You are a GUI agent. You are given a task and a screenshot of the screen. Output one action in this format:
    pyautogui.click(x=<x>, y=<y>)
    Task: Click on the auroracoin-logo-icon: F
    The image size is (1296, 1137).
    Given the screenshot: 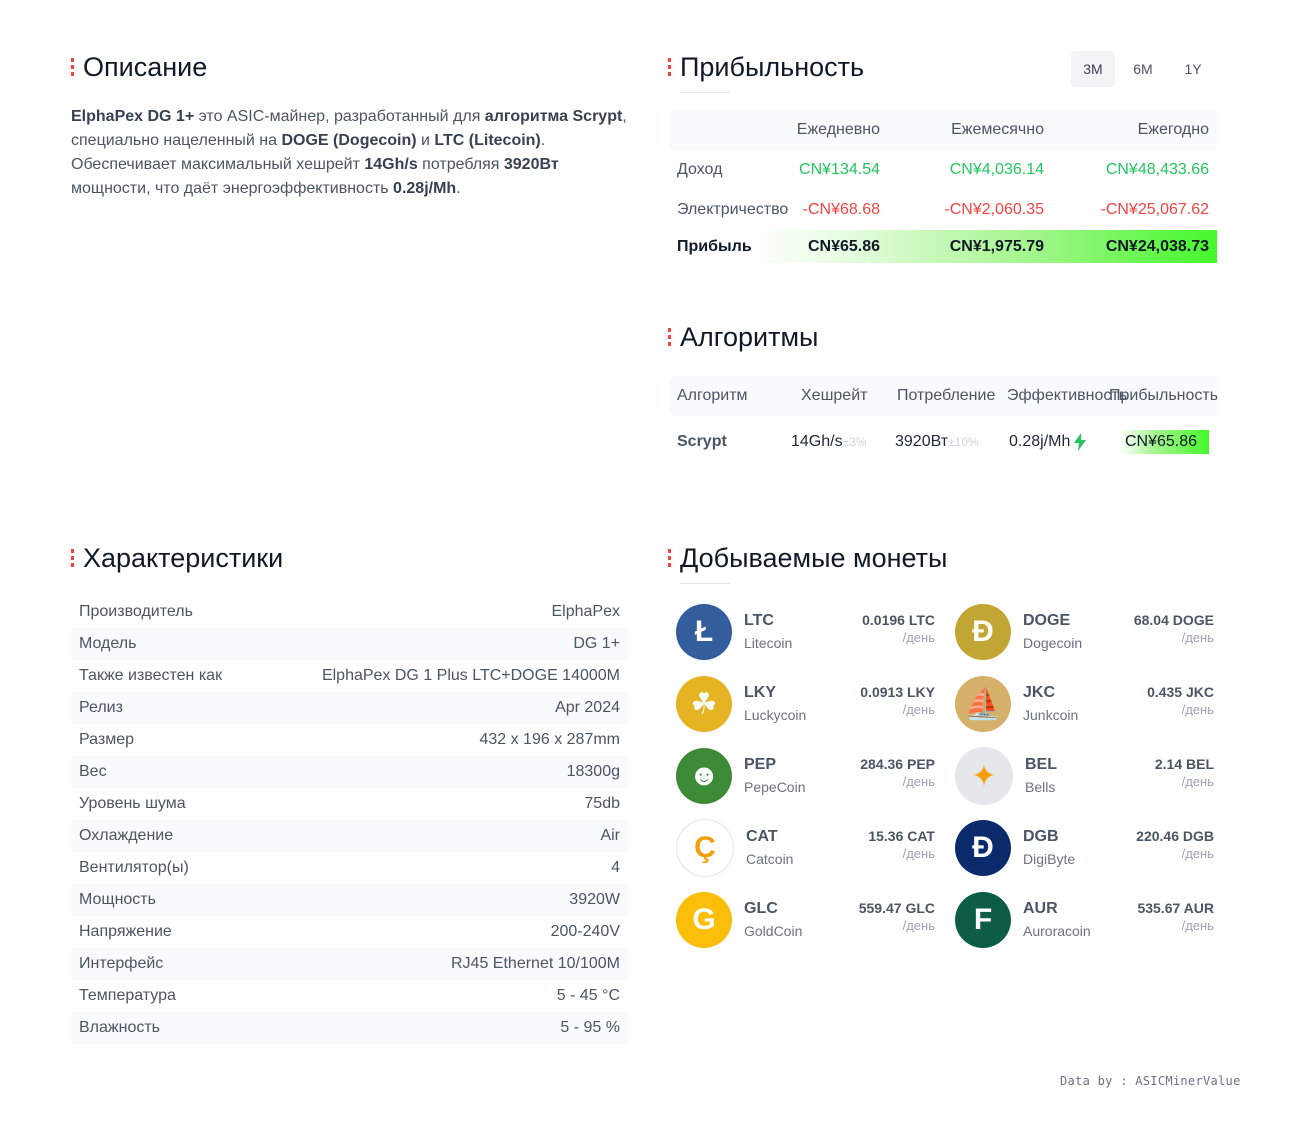 What is the action you would take?
    pyautogui.click(x=983, y=920)
    